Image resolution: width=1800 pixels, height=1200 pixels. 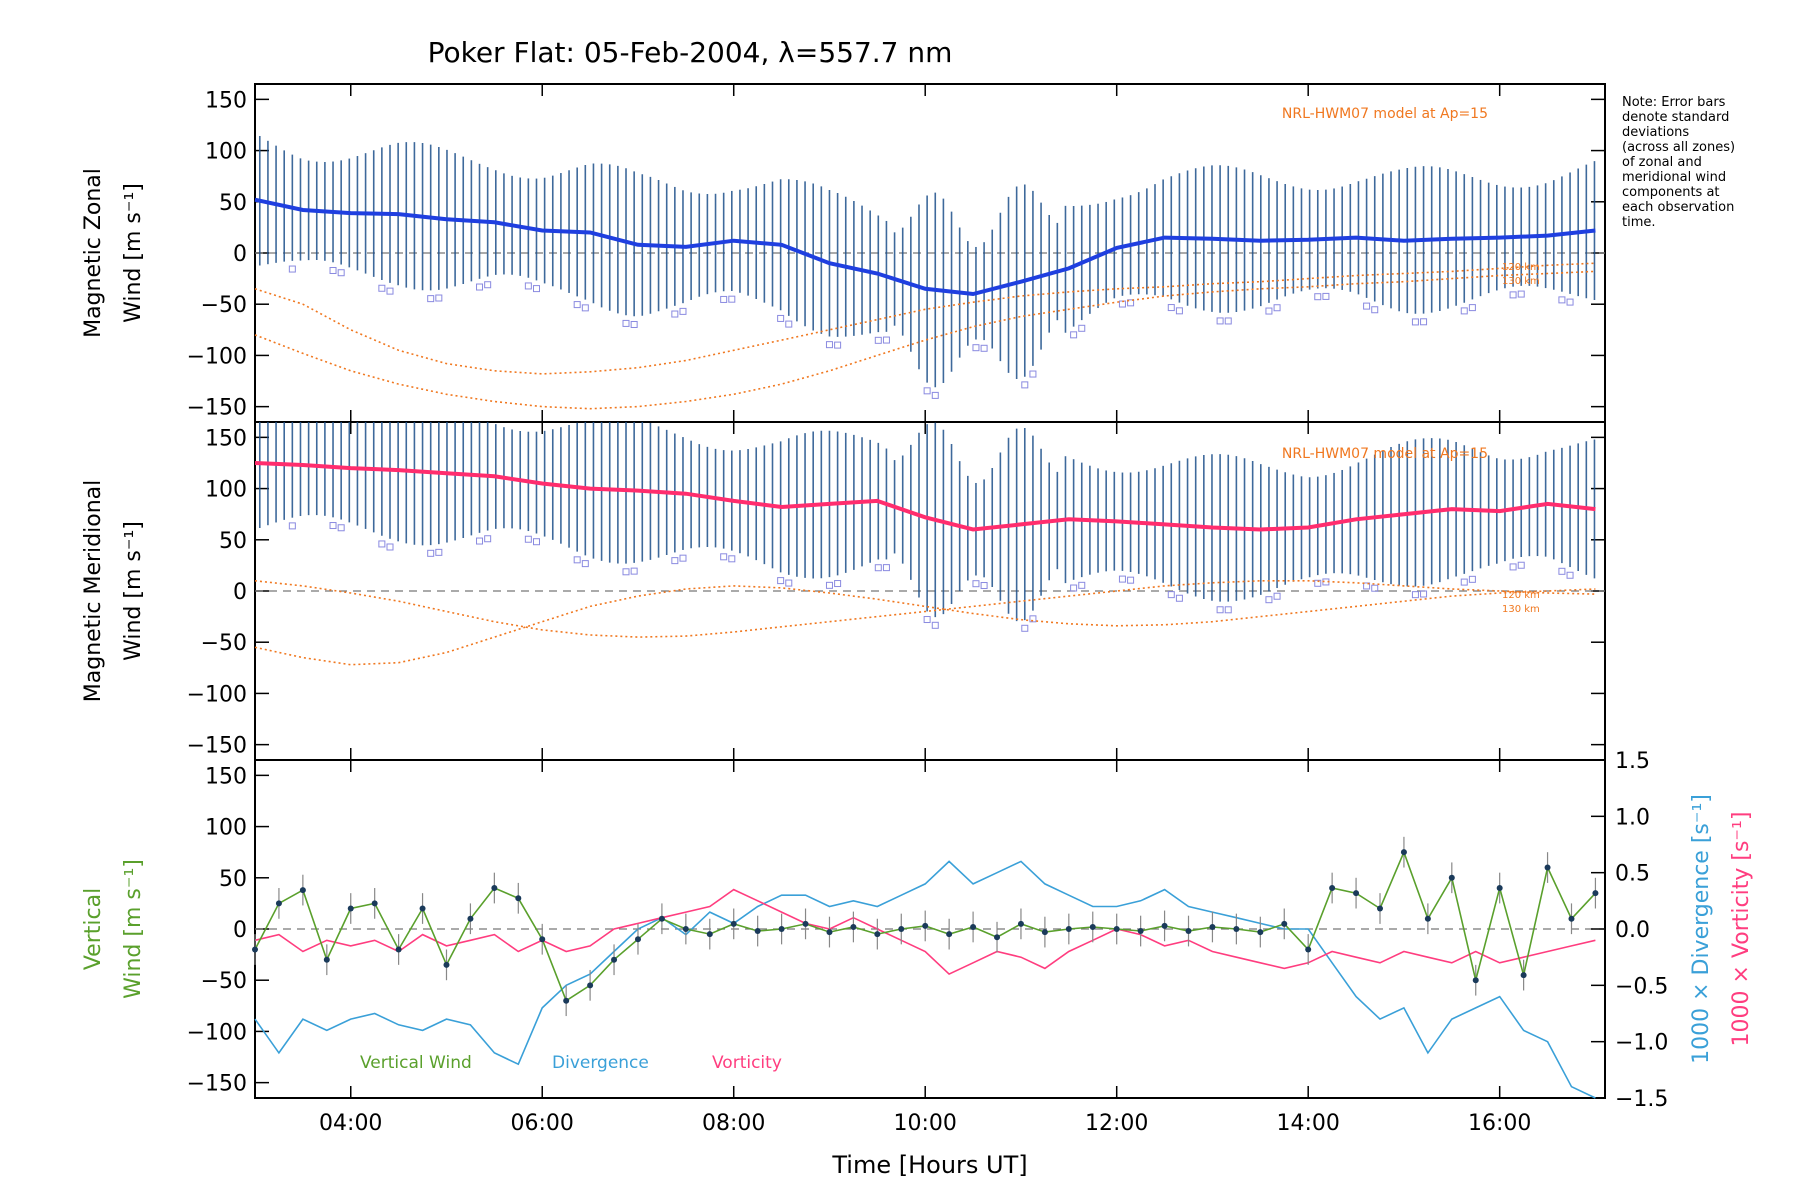 I want to click on note-line: components at, so click(x=1671, y=192).